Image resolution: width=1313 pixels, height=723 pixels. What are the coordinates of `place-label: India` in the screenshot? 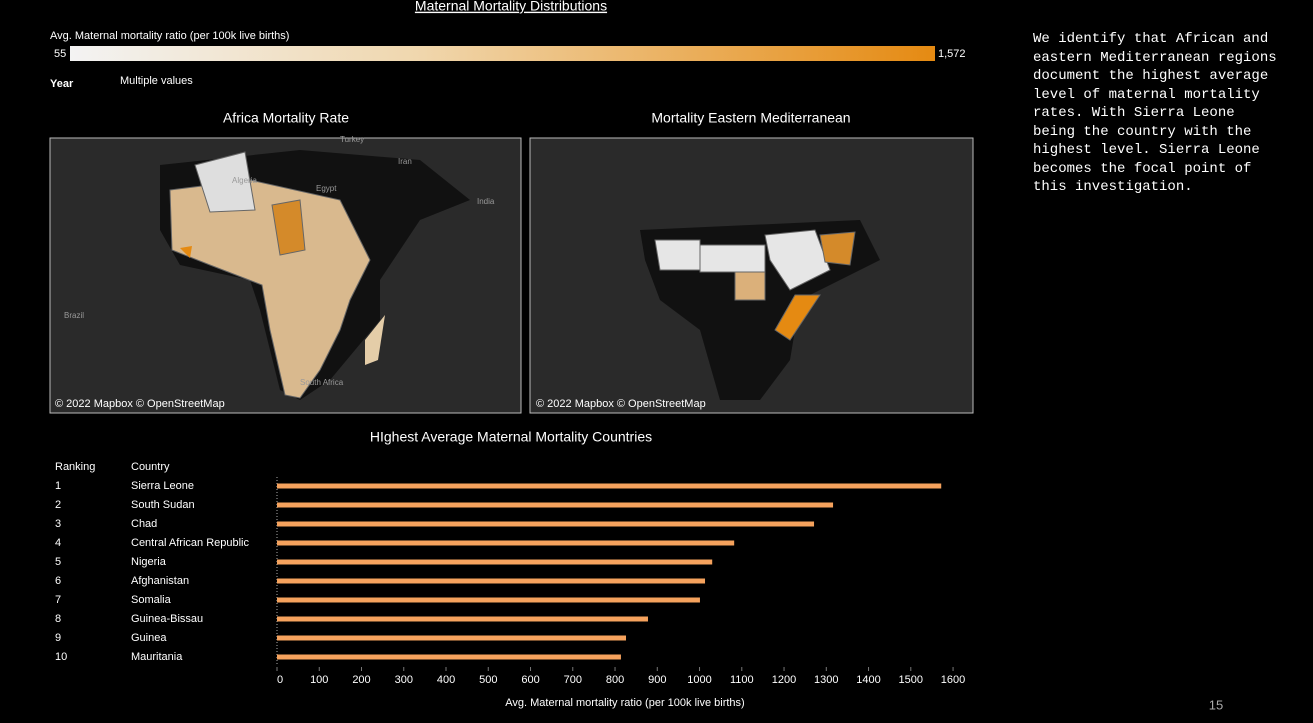 It's located at (486, 201).